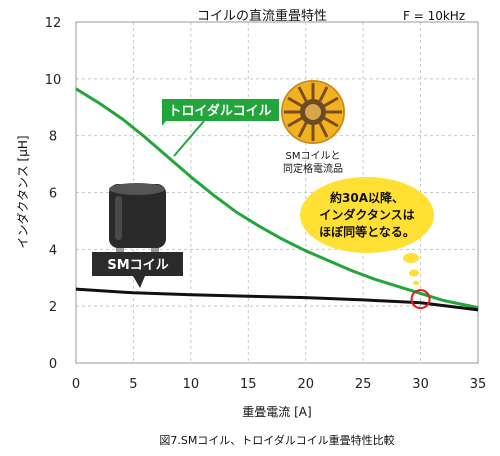  What do you see at coordinates (279, 384) in the screenshot?
I see `x-axis-ticks: 0 5 10 15 20 25 30 35` at bounding box center [279, 384].